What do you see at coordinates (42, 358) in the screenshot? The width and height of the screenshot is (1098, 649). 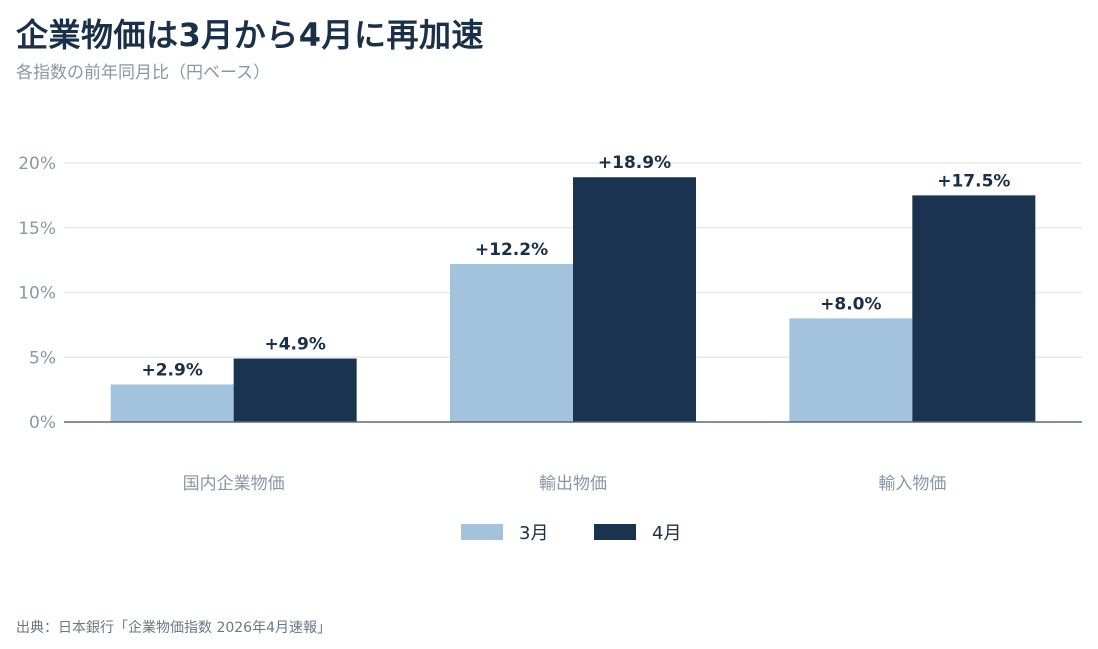 I see `y-tick-label: 5%` at bounding box center [42, 358].